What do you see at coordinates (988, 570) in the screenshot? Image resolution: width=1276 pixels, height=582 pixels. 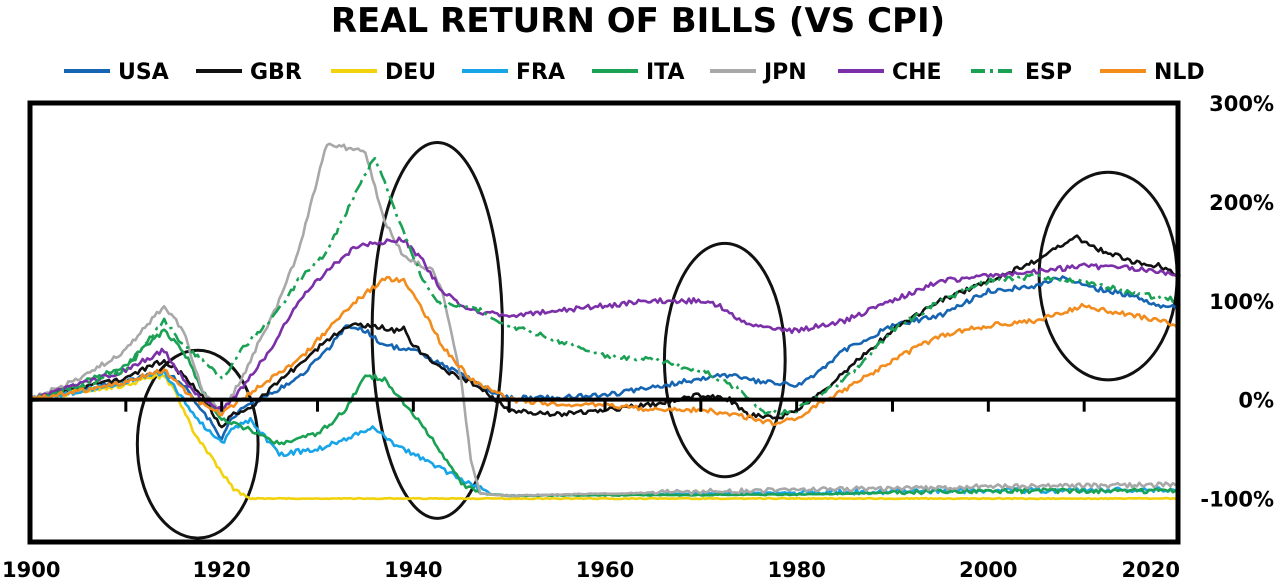 I see `x-tick-label: 2000` at bounding box center [988, 570].